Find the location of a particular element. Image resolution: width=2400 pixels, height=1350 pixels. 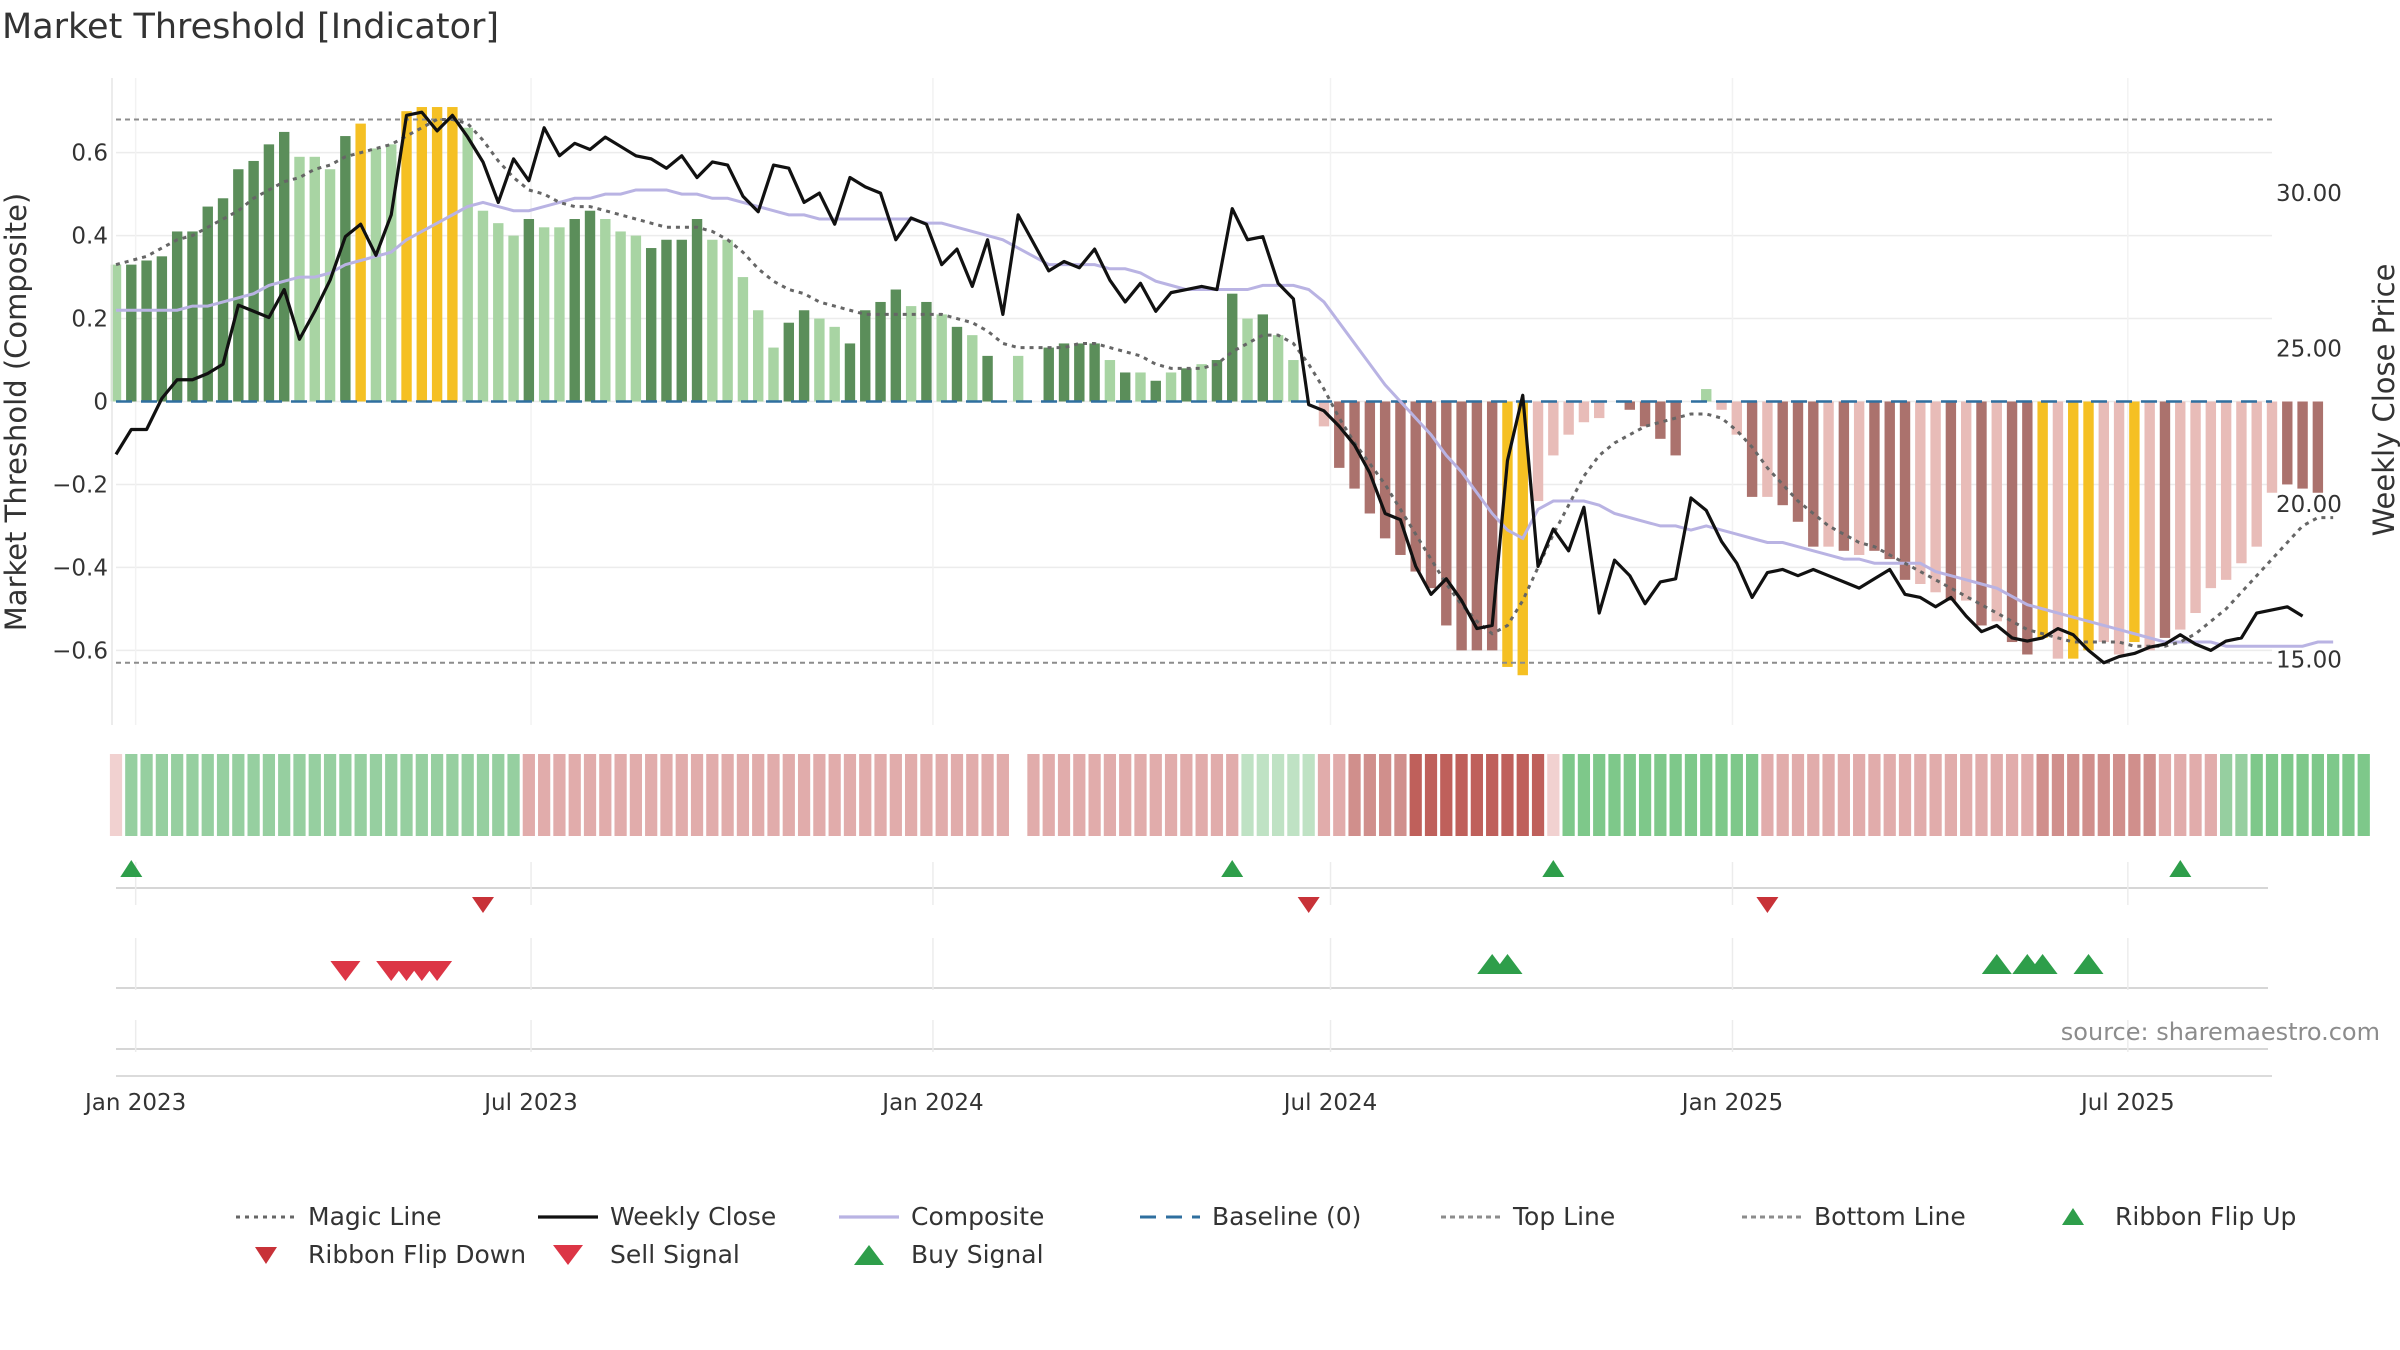

y-tick-label-left: −0.6 is located at coordinates (80, 651).